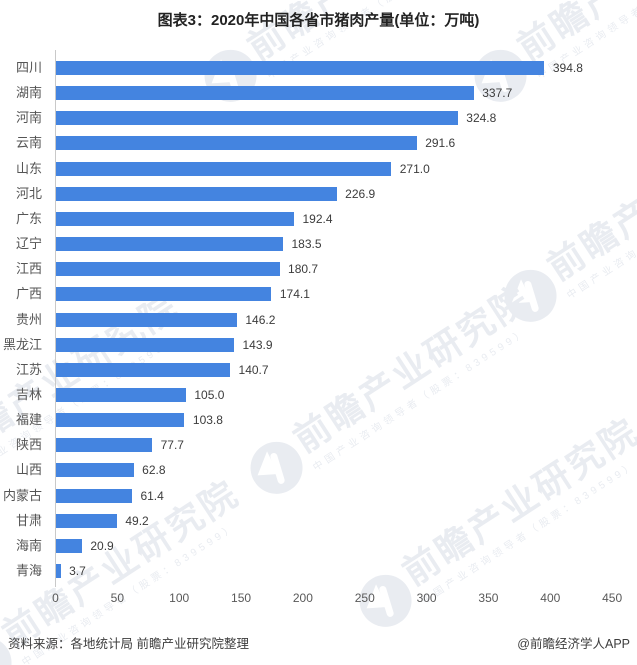 The width and height of the screenshot is (637, 665). I want to click on category-label: 吉林, so click(28, 394).